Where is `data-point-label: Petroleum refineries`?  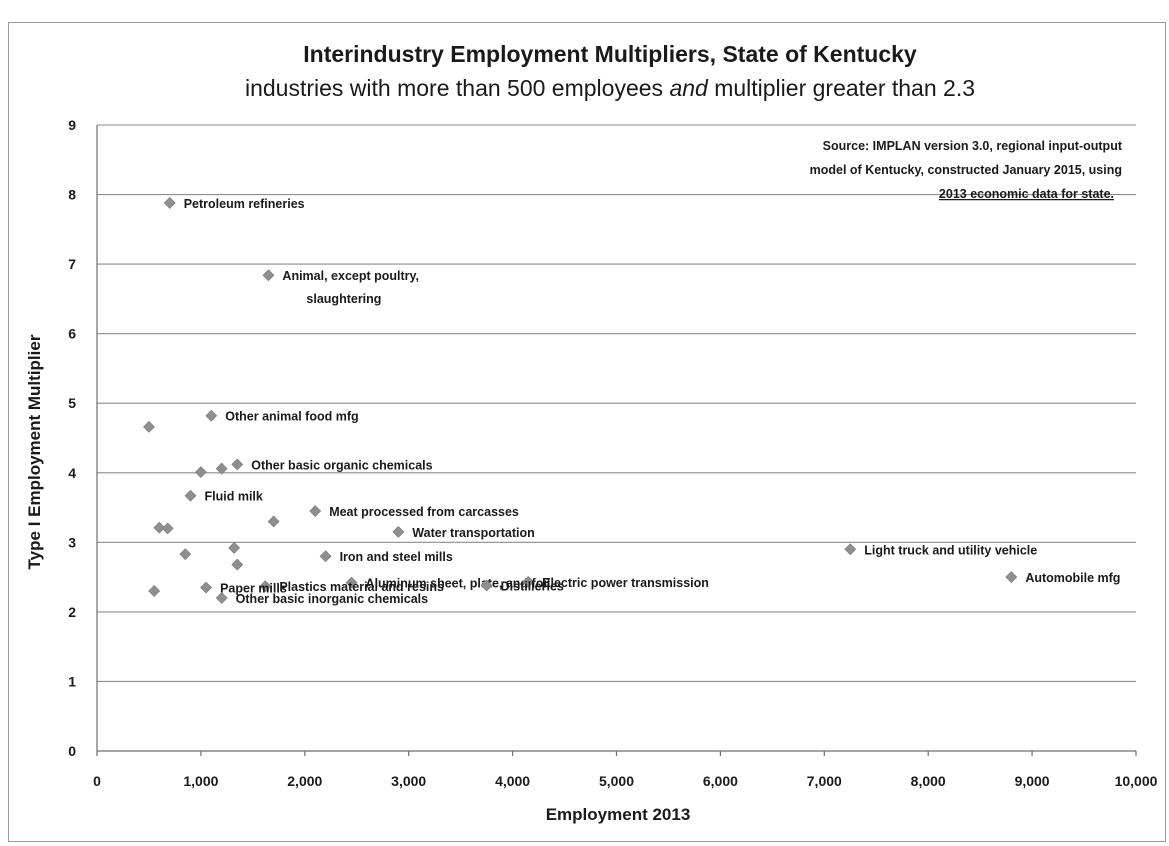 data-point-label: Petroleum refineries is located at coordinates (244, 204).